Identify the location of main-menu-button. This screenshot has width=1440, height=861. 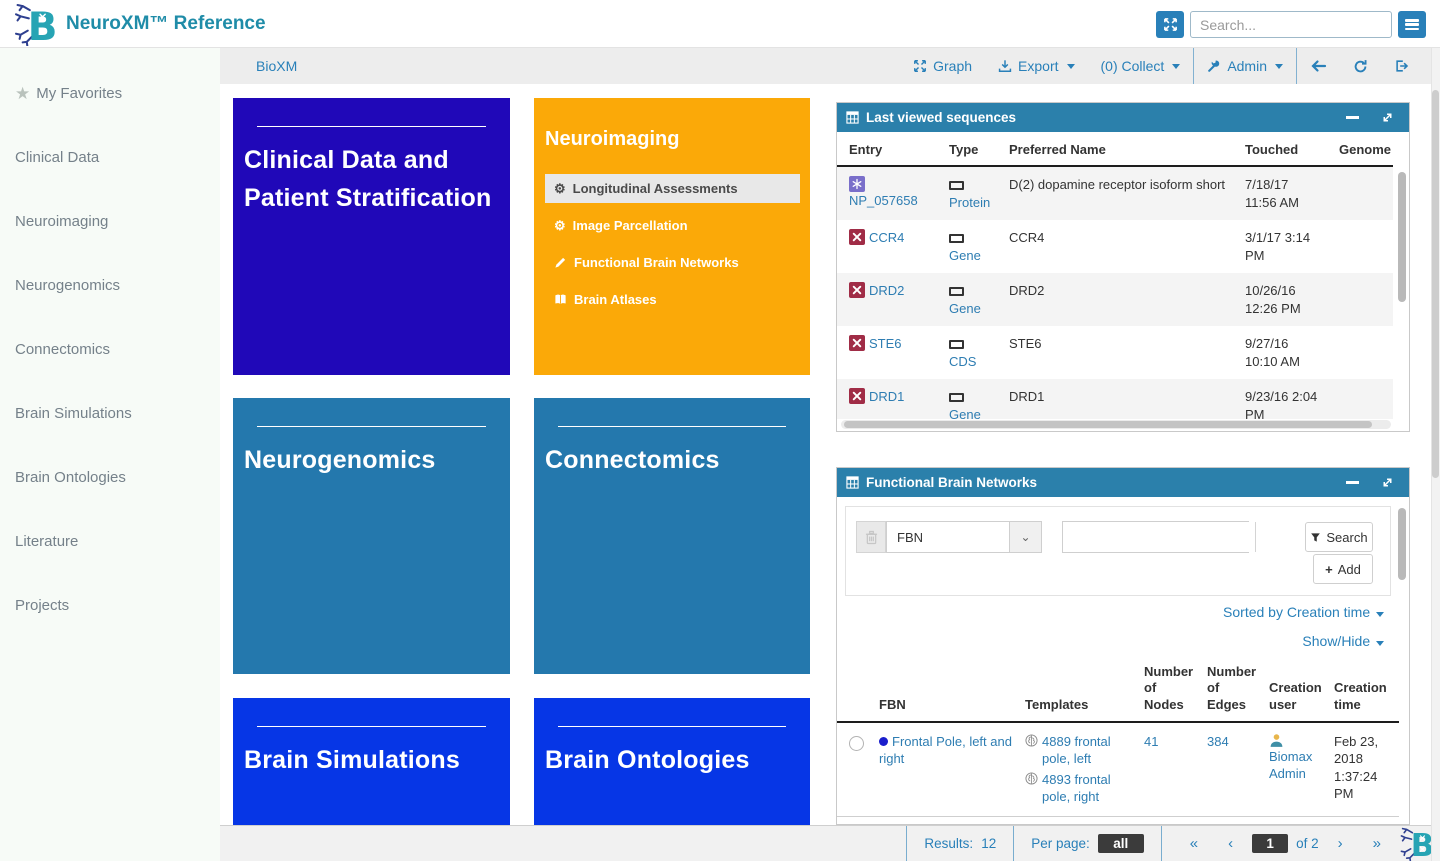
(1412, 24).